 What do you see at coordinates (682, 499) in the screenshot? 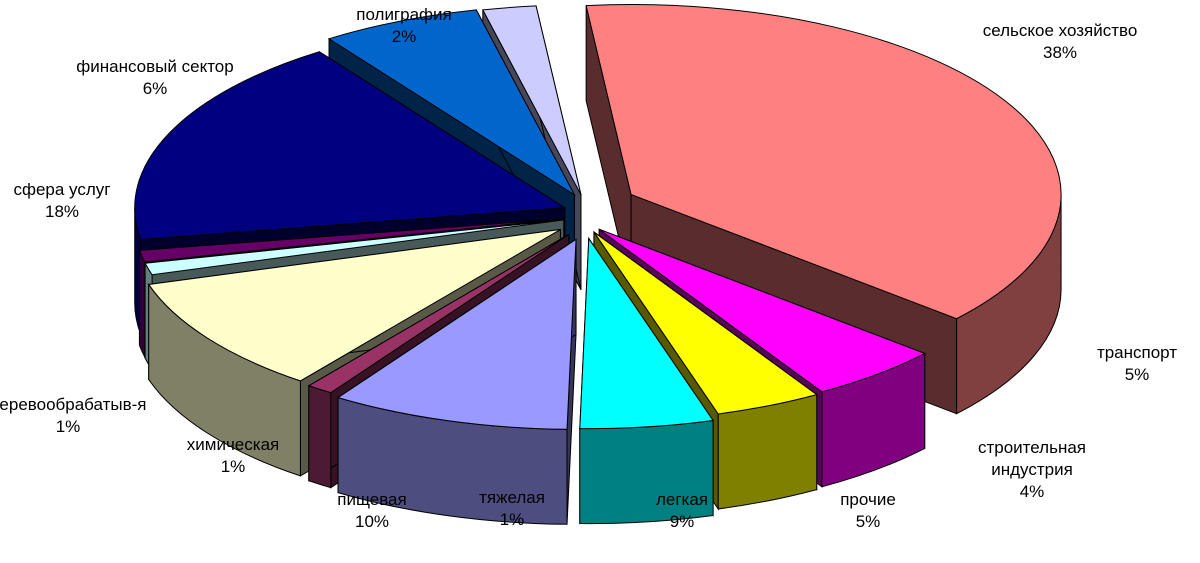
I see `slice-name: легкая` at bounding box center [682, 499].